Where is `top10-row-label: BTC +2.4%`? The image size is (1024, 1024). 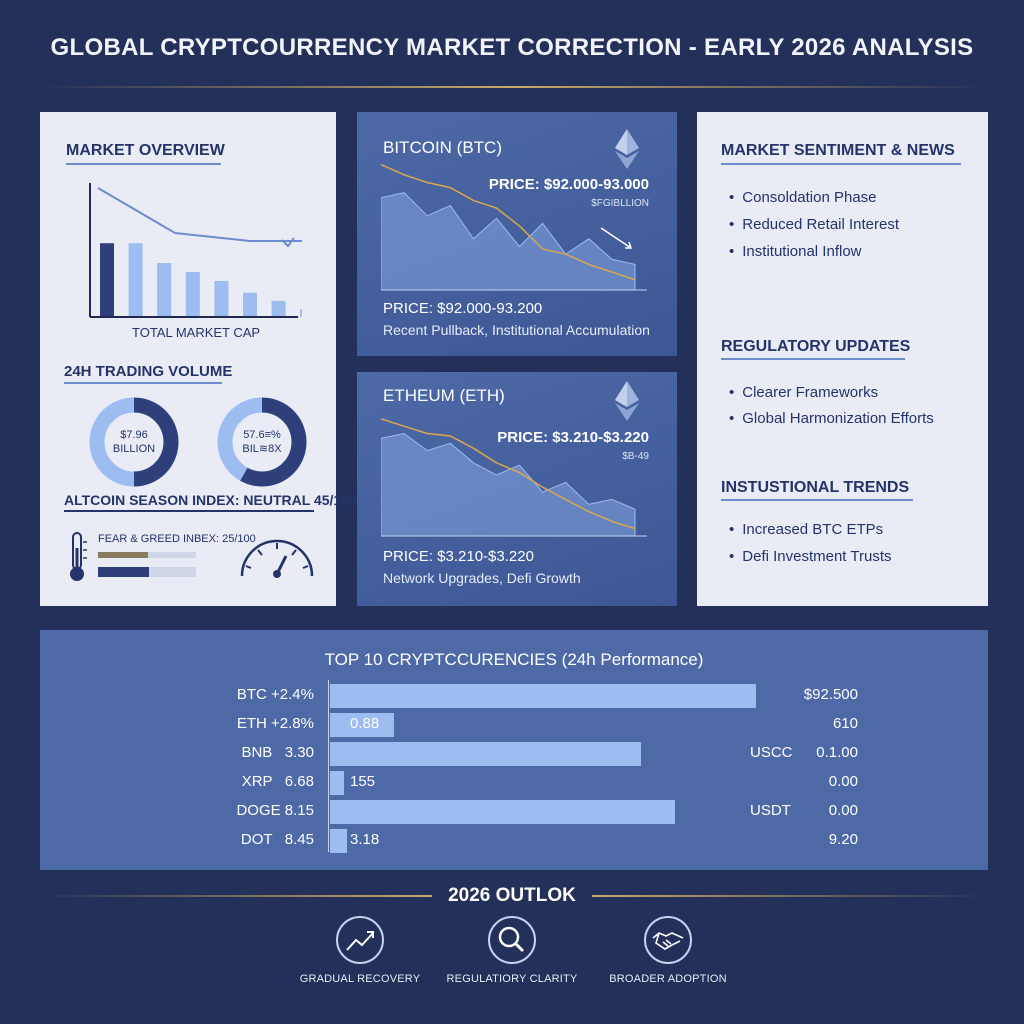
top10-row-label: BTC +2.4% is located at coordinates (275, 694).